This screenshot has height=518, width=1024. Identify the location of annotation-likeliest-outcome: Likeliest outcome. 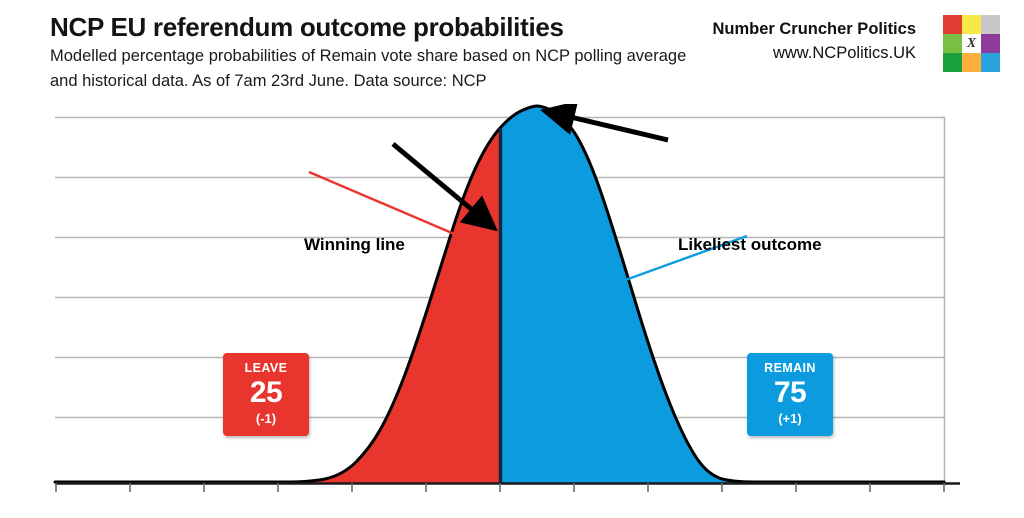
(750, 244).